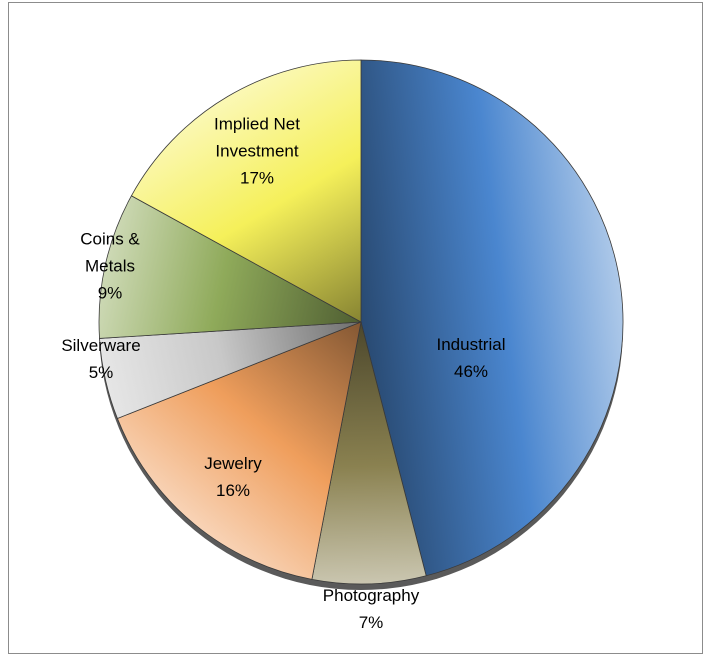 Image resolution: width=711 pixels, height=656 pixels. What do you see at coordinates (471, 344) in the screenshot?
I see `slice-label-industrial: Industrial` at bounding box center [471, 344].